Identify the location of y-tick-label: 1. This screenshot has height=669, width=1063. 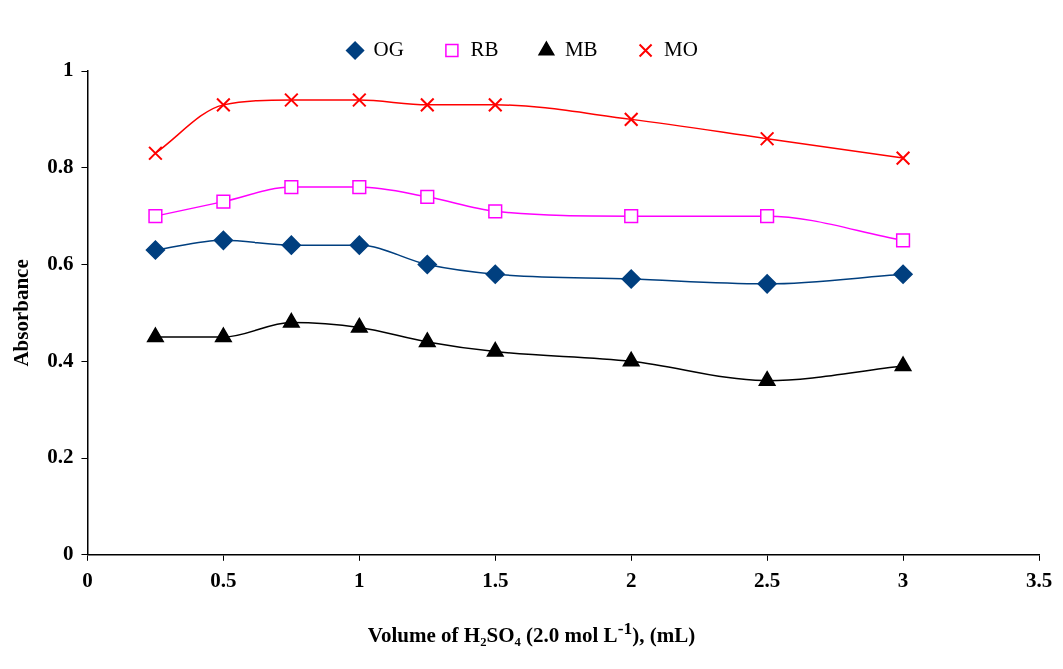
(68, 69).